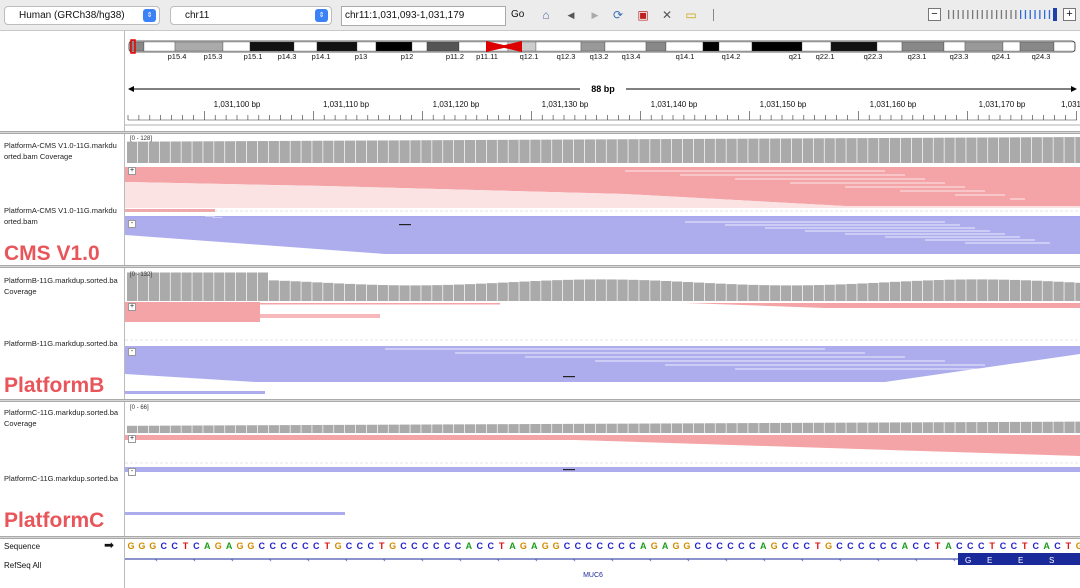 Image resolution: width=1080 pixels, height=588 pixels. Describe the element at coordinates (540, 537) in the screenshot. I see `feature-divider` at that location.